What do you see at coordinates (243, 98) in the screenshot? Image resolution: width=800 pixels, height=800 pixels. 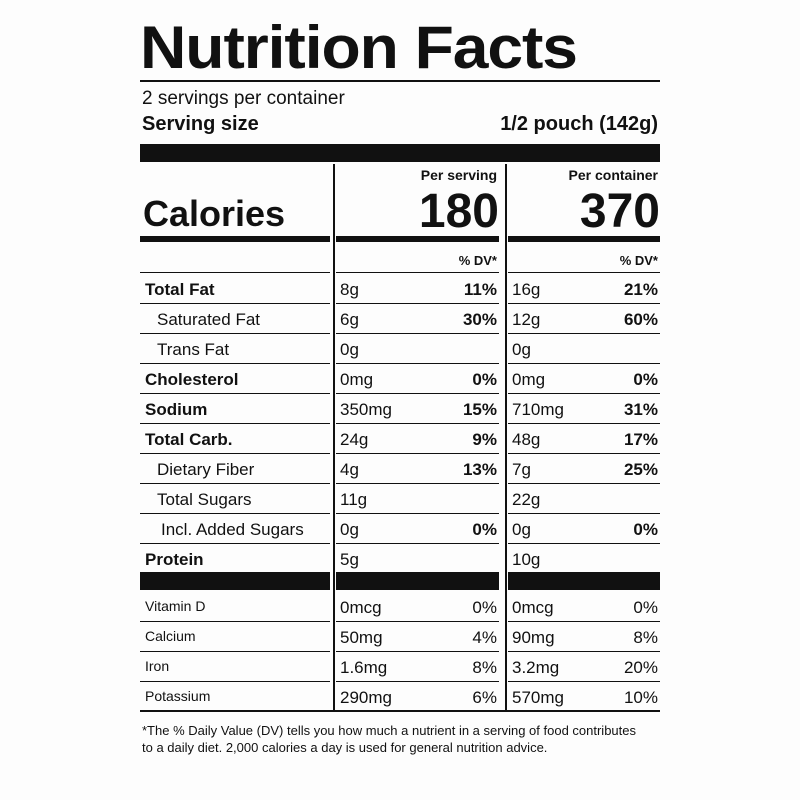 I see `servings: 2 servings per container` at bounding box center [243, 98].